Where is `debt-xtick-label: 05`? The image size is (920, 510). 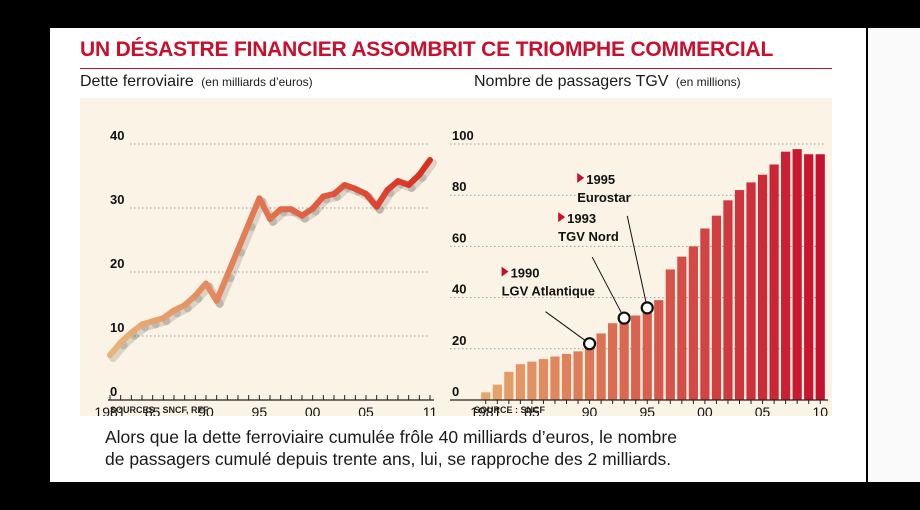
debt-xtick-label: 05 is located at coordinates (366, 410).